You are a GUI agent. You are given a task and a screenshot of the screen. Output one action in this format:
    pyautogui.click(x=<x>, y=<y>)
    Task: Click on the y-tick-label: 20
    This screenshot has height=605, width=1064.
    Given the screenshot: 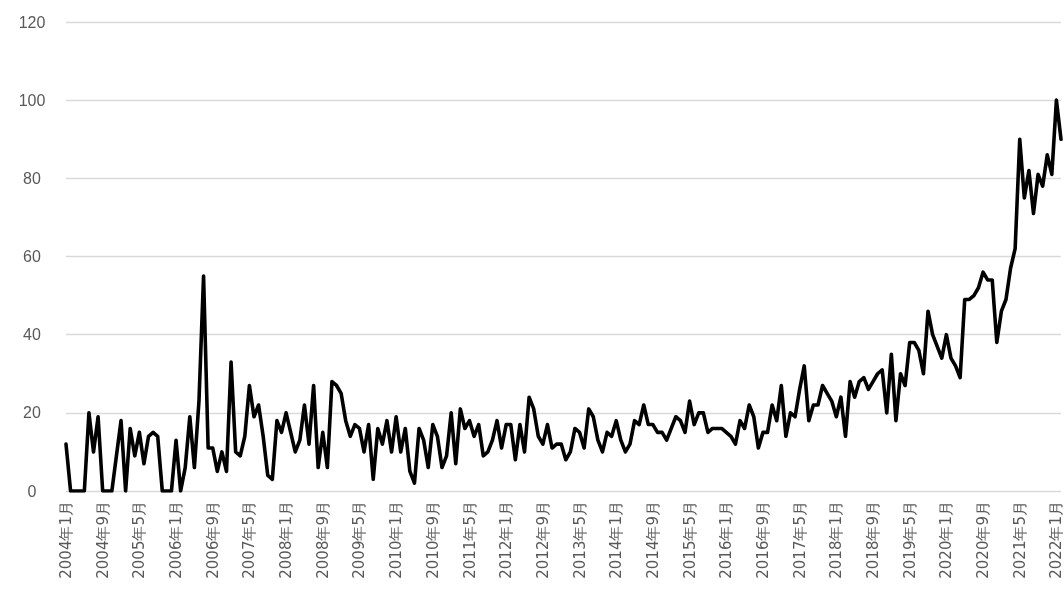 What is the action you would take?
    pyautogui.click(x=32, y=413)
    